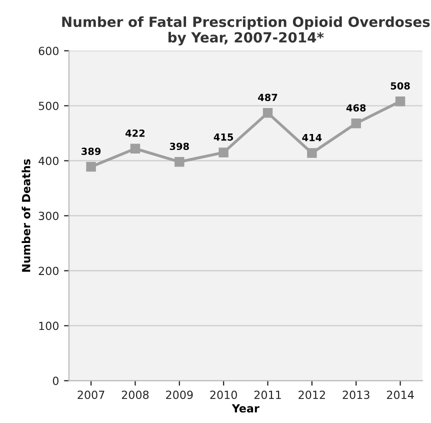 The image size is (431, 423). I want to click on x-tick-label: 2007, so click(91, 395).